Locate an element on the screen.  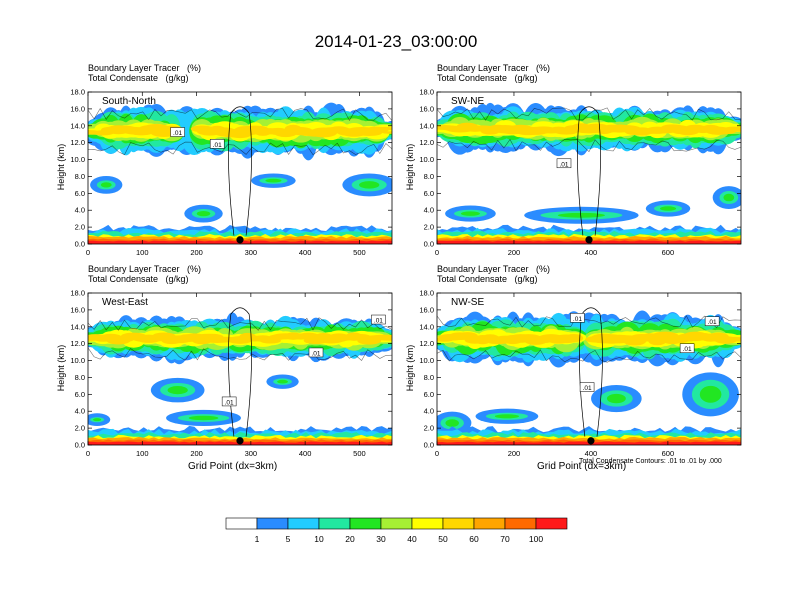
colorbar-label: 30 is located at coordinates (381, 539).